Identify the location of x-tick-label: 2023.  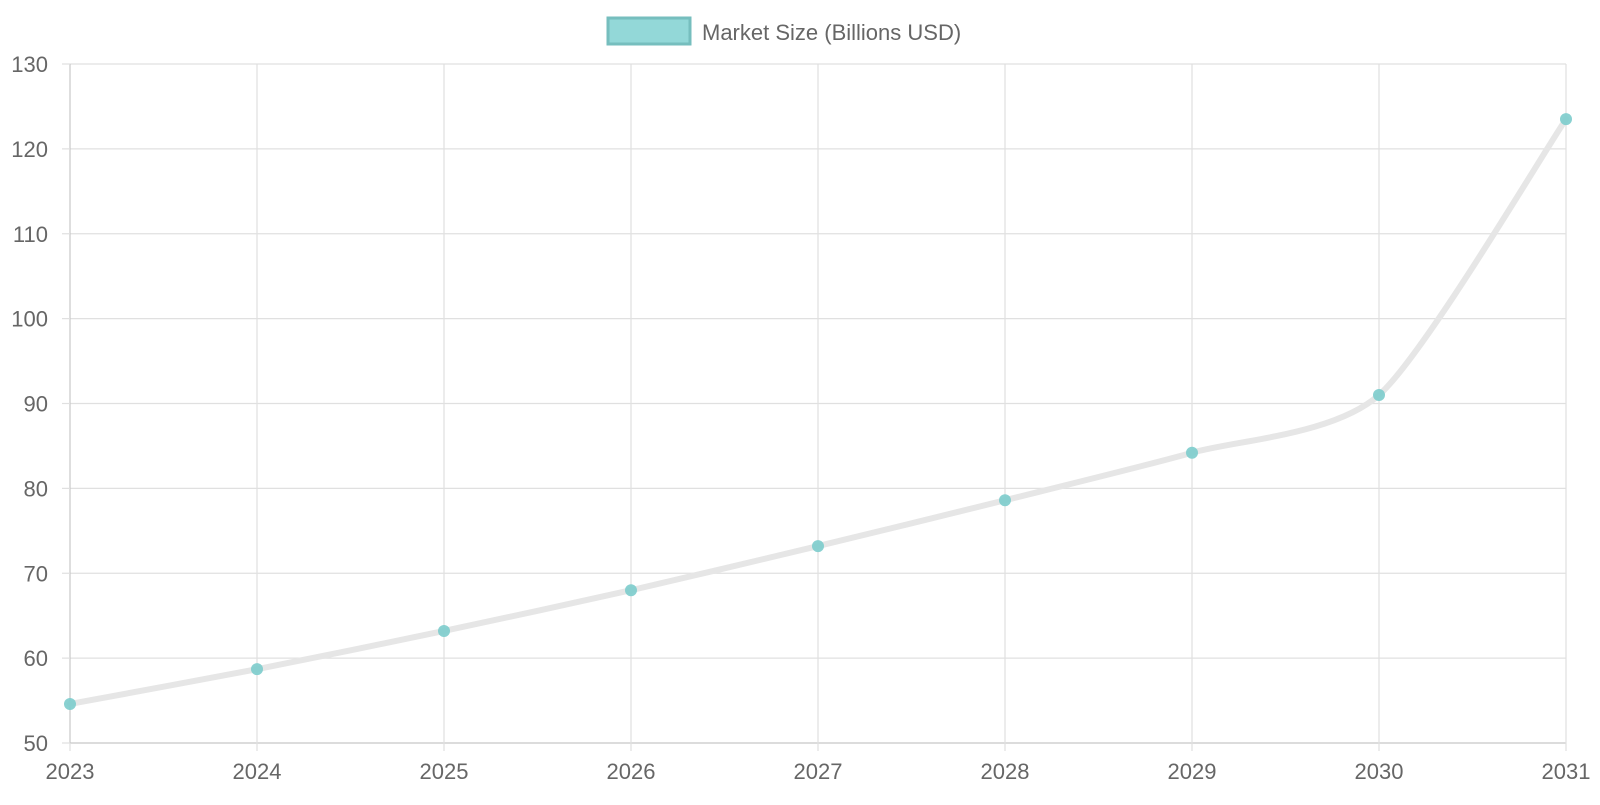
(70, 771).